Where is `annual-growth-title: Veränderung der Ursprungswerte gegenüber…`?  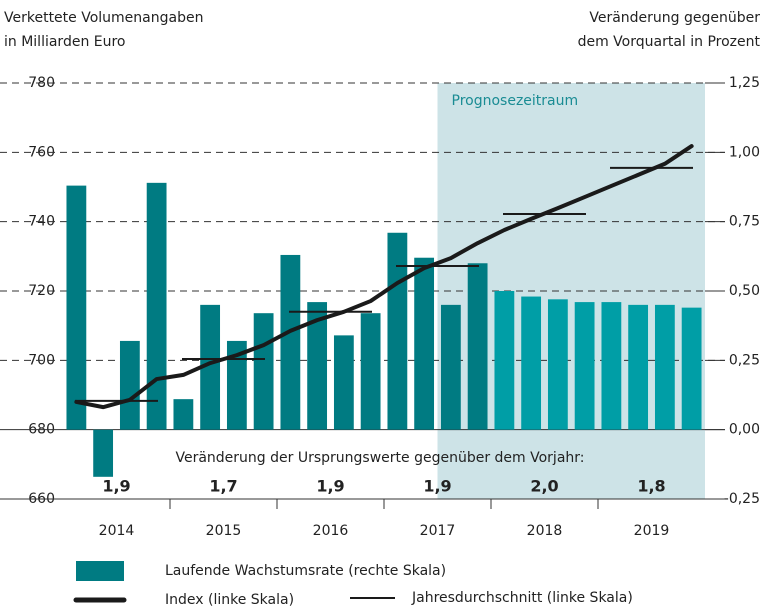 annual-growth-title: Veränderung der Ursprungswerte gegenüber… is located at coordinates (379, 458).